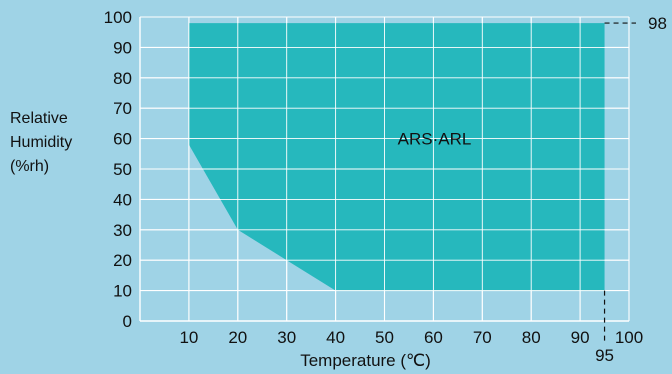  I want to click on y-tick-label: 100, so click(118, 17).